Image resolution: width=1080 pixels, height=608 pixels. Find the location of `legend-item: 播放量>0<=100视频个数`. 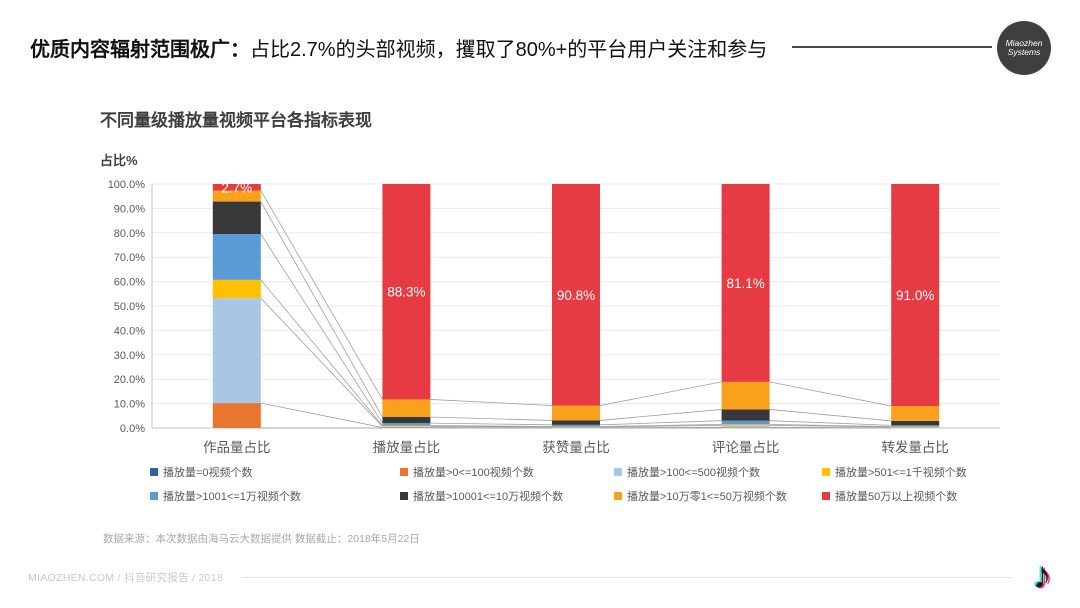

legend-item: 播放量>0<=100视频个数 is located at coordinates (507, 472).